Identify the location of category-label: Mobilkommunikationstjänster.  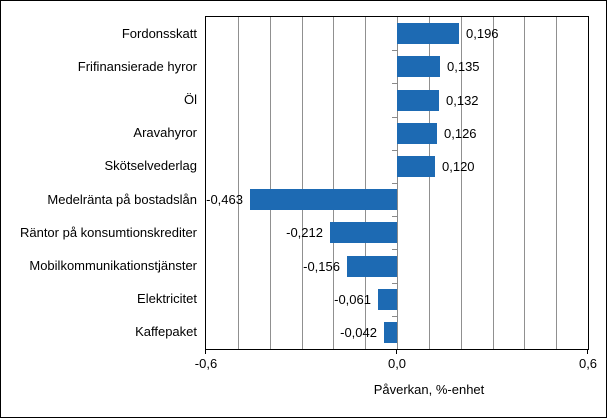
(113, 265).